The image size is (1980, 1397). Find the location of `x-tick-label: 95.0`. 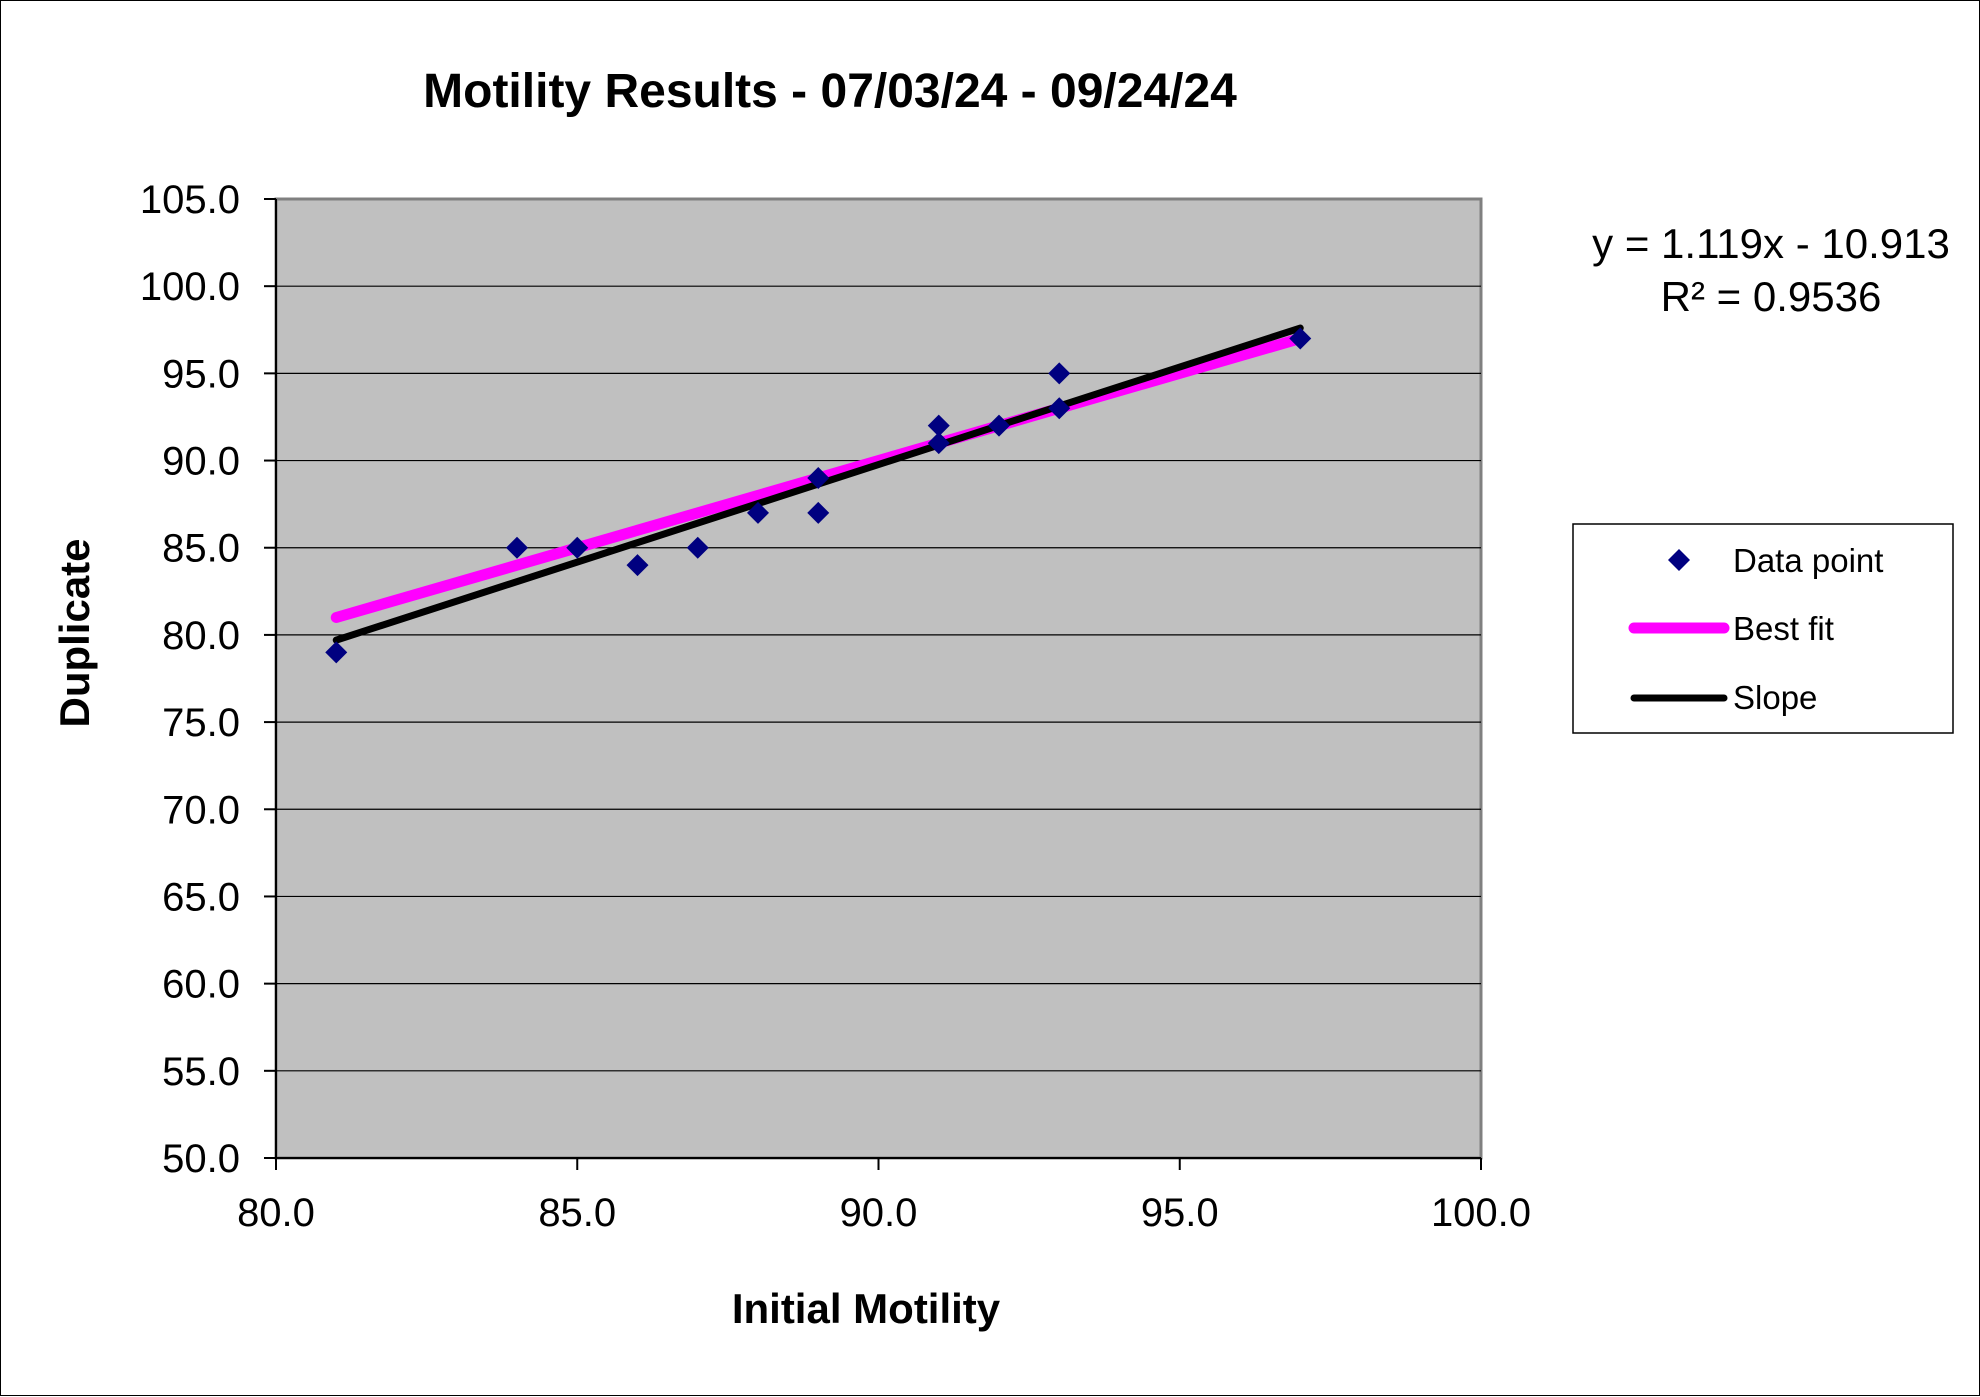

x-tick-label: 95.0 is located at coordinates (1180, 1213).